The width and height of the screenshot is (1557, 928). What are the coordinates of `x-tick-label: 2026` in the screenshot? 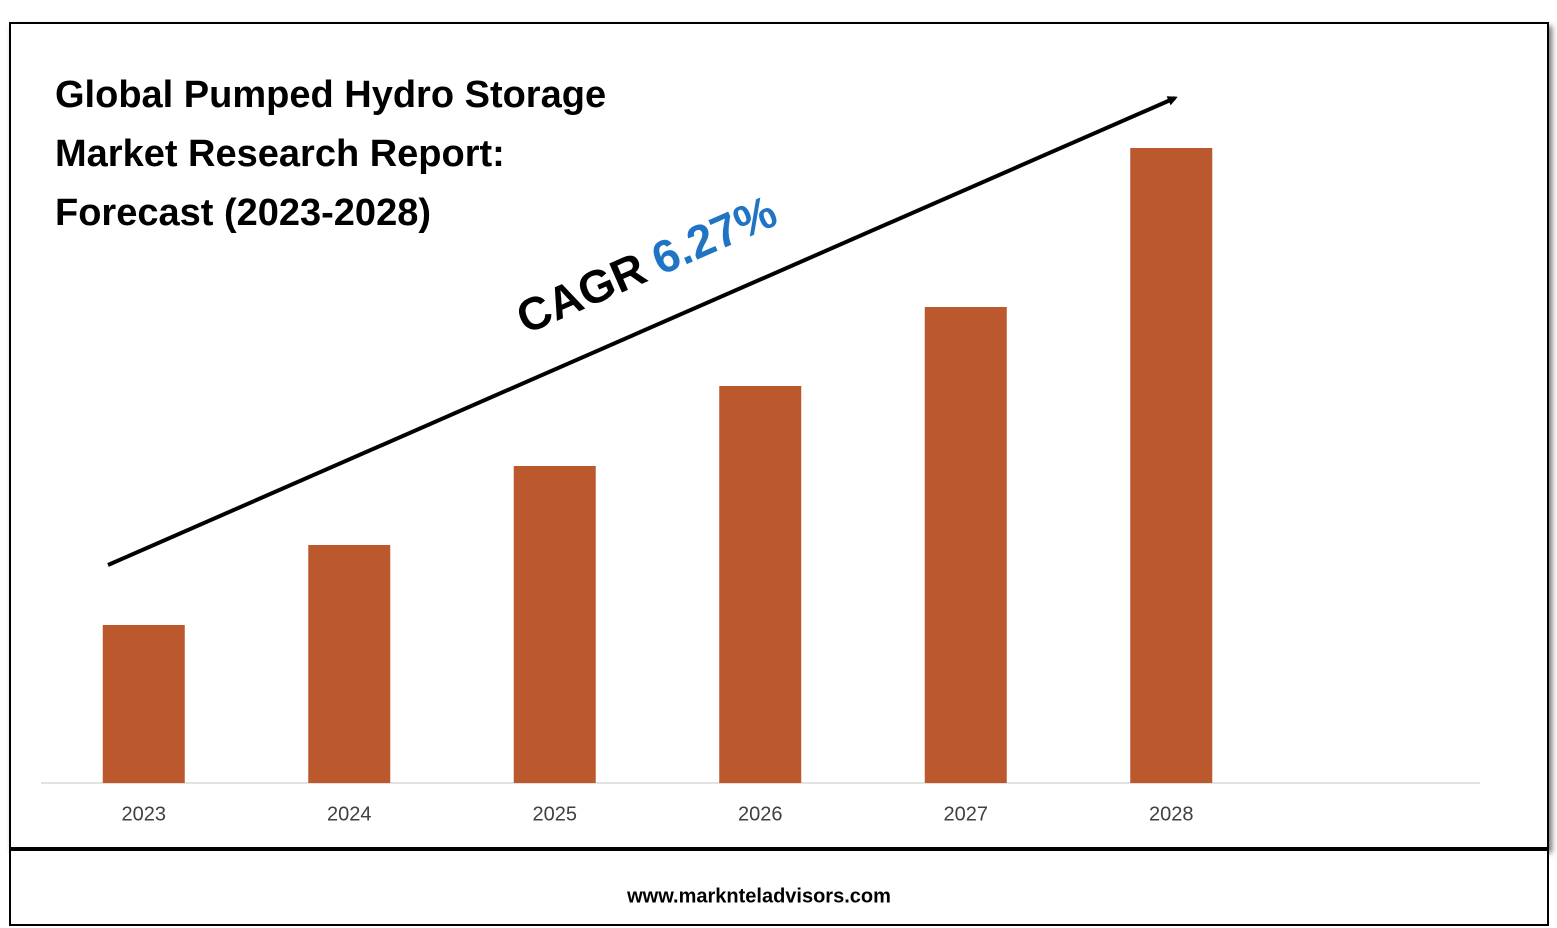 It's located at (760, 814).